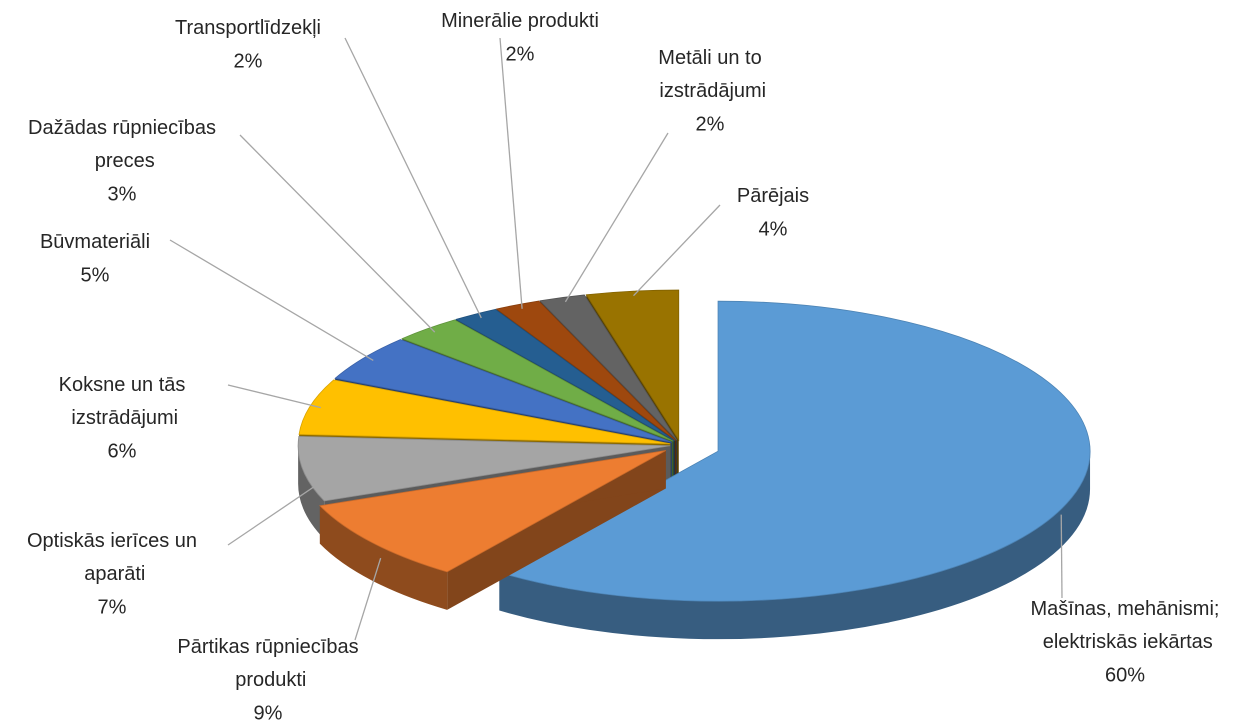 The width and height of the screenshot is (1238, 723). I want to click on label-line: Pārējais, so click(773, 196).